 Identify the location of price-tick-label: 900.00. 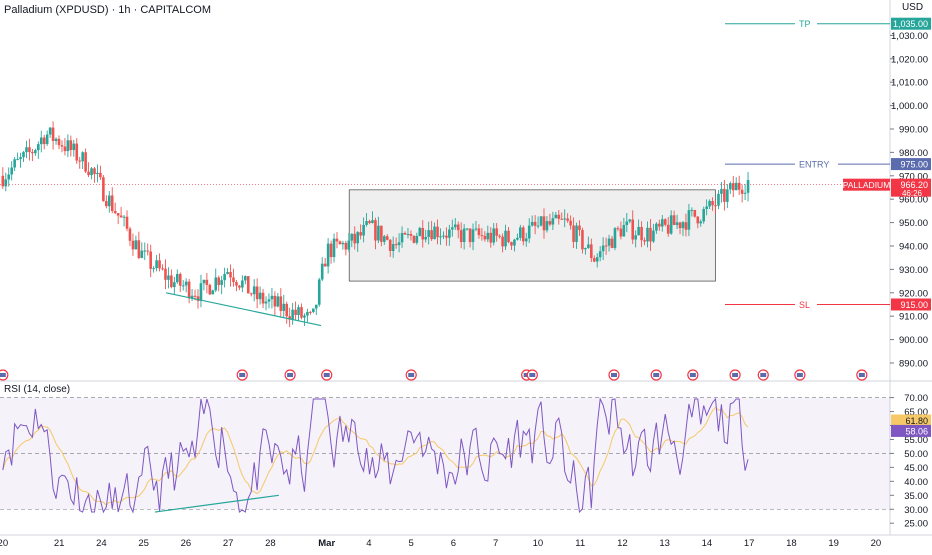
(913, 340).